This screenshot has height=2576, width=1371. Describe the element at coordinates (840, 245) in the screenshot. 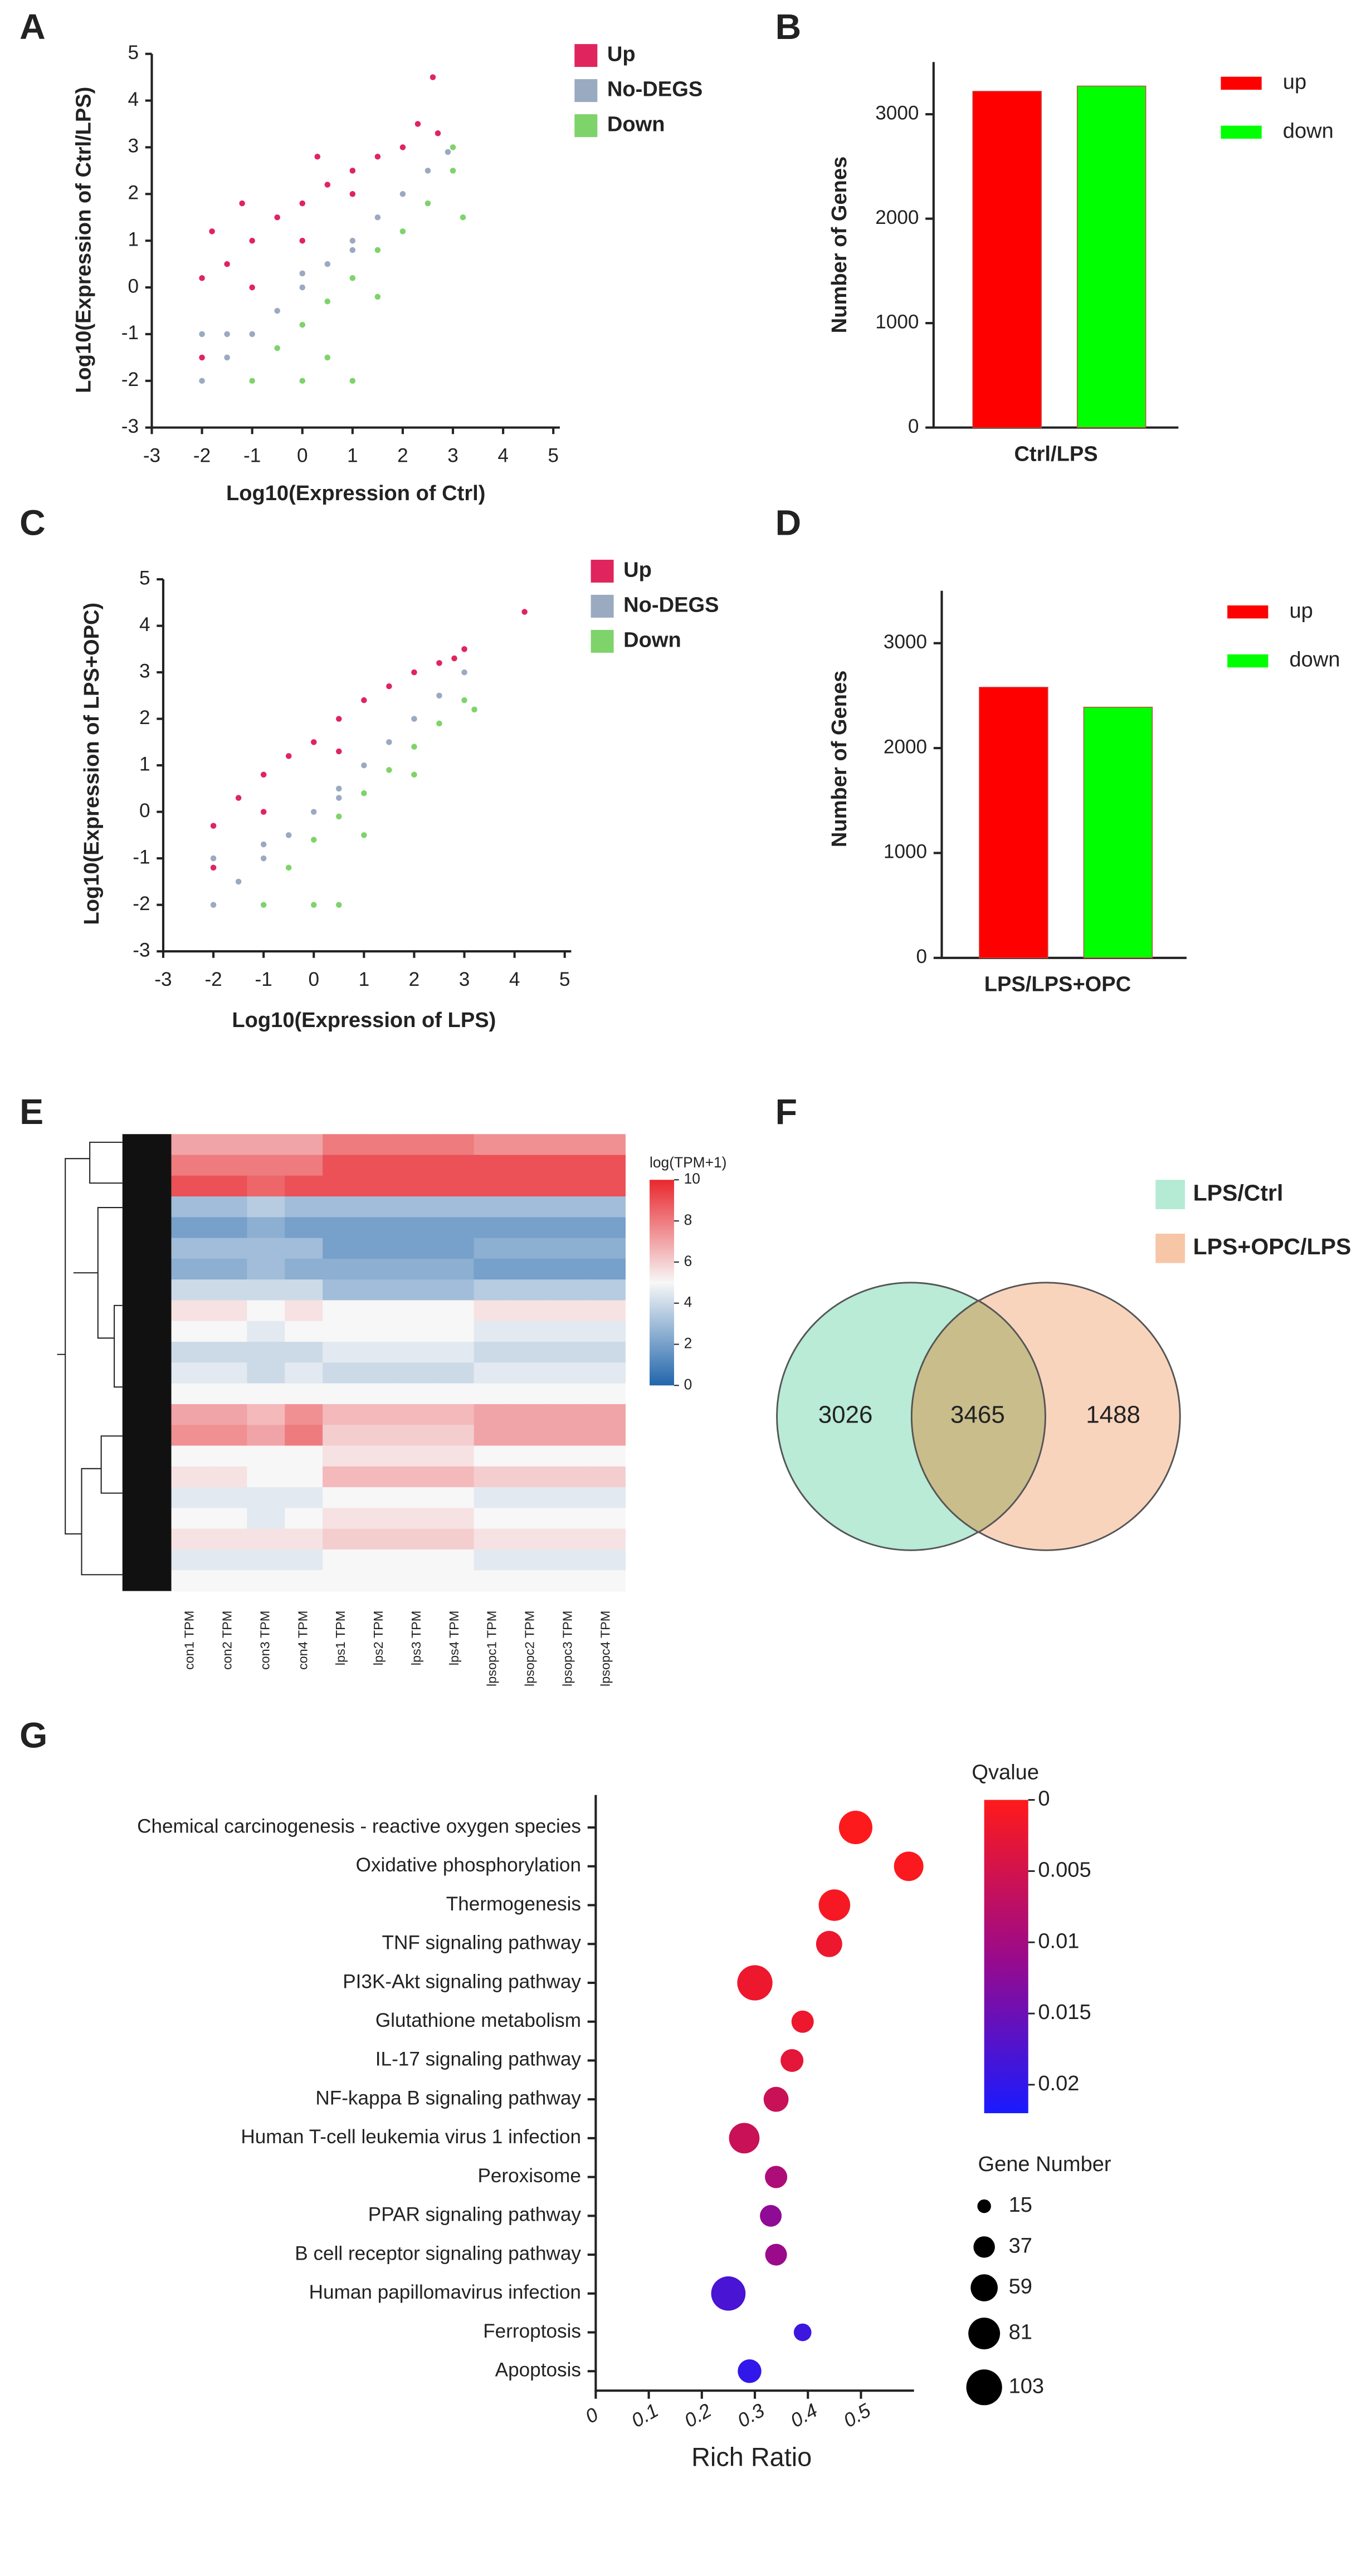

I see `y-axis-label: Number of Genes` at that location.